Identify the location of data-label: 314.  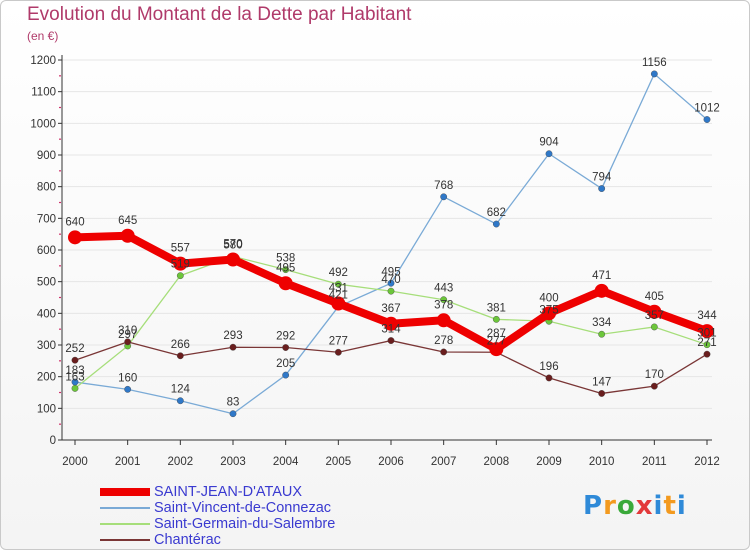
(391, 330).